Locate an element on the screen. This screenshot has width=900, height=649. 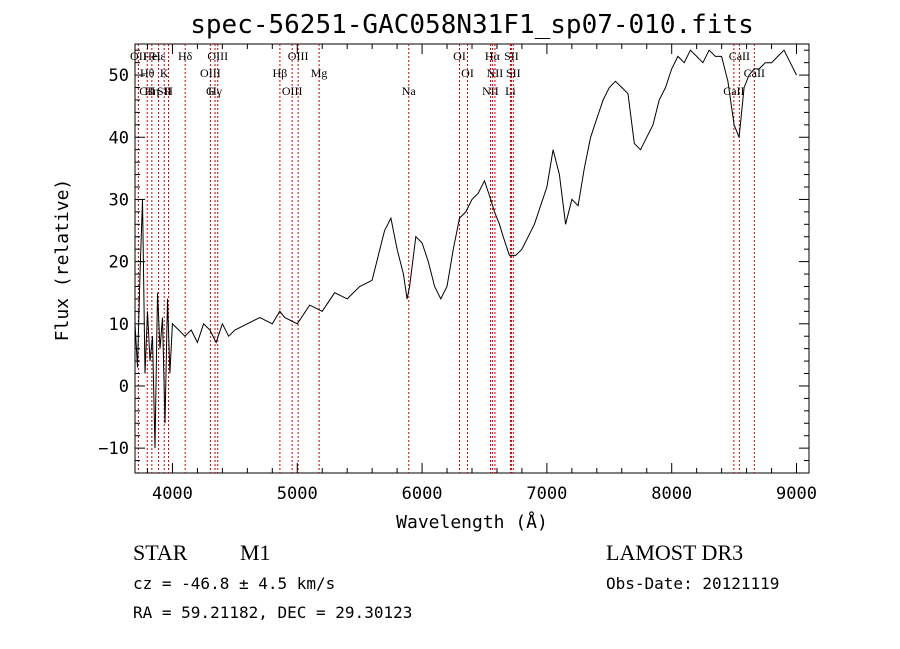
line-marker-label: OII is located at coordinates (138, 56).